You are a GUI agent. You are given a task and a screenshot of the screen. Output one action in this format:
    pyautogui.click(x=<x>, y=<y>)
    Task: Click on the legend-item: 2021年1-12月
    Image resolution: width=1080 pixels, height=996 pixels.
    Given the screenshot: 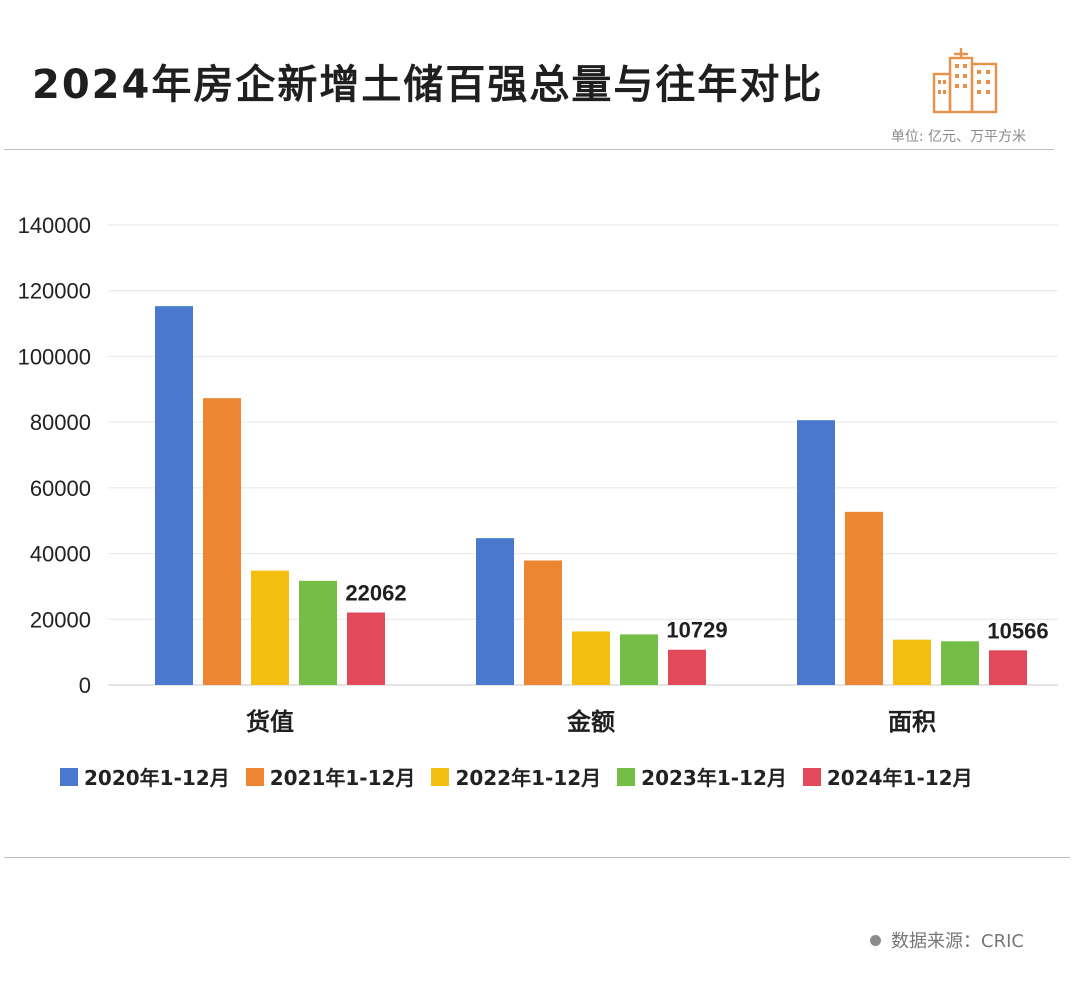 What is the action you would take?
    pyautogui.click(x=330, y=776)
    